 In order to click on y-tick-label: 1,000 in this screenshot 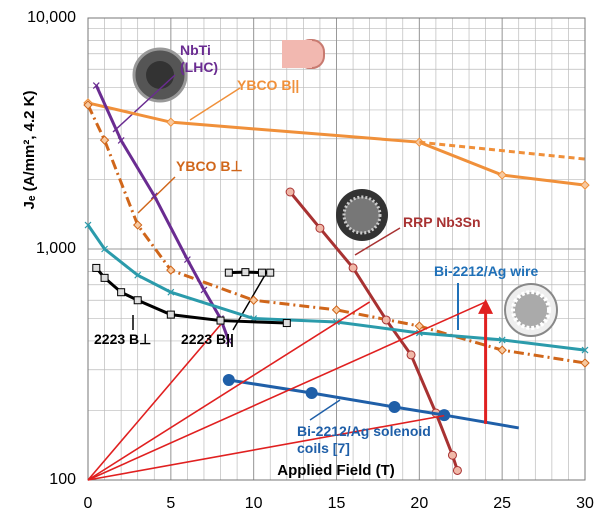, I will do `click(56, 248)`.